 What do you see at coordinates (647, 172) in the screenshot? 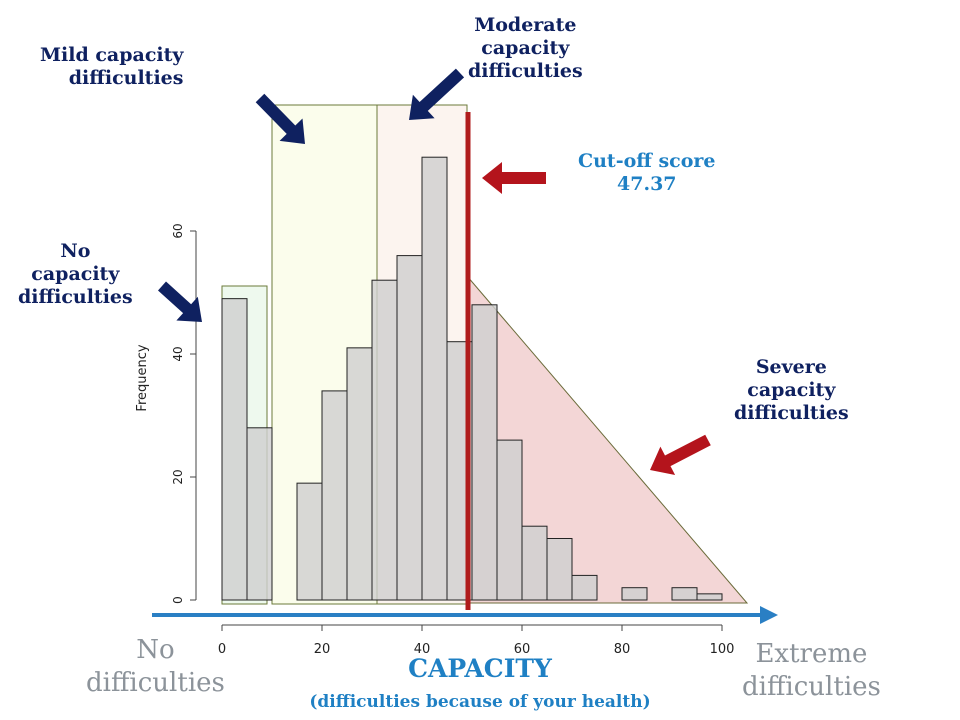
I see `cutoff-score-label: Cut-off score 47.37` at bounding box center [647, 172].